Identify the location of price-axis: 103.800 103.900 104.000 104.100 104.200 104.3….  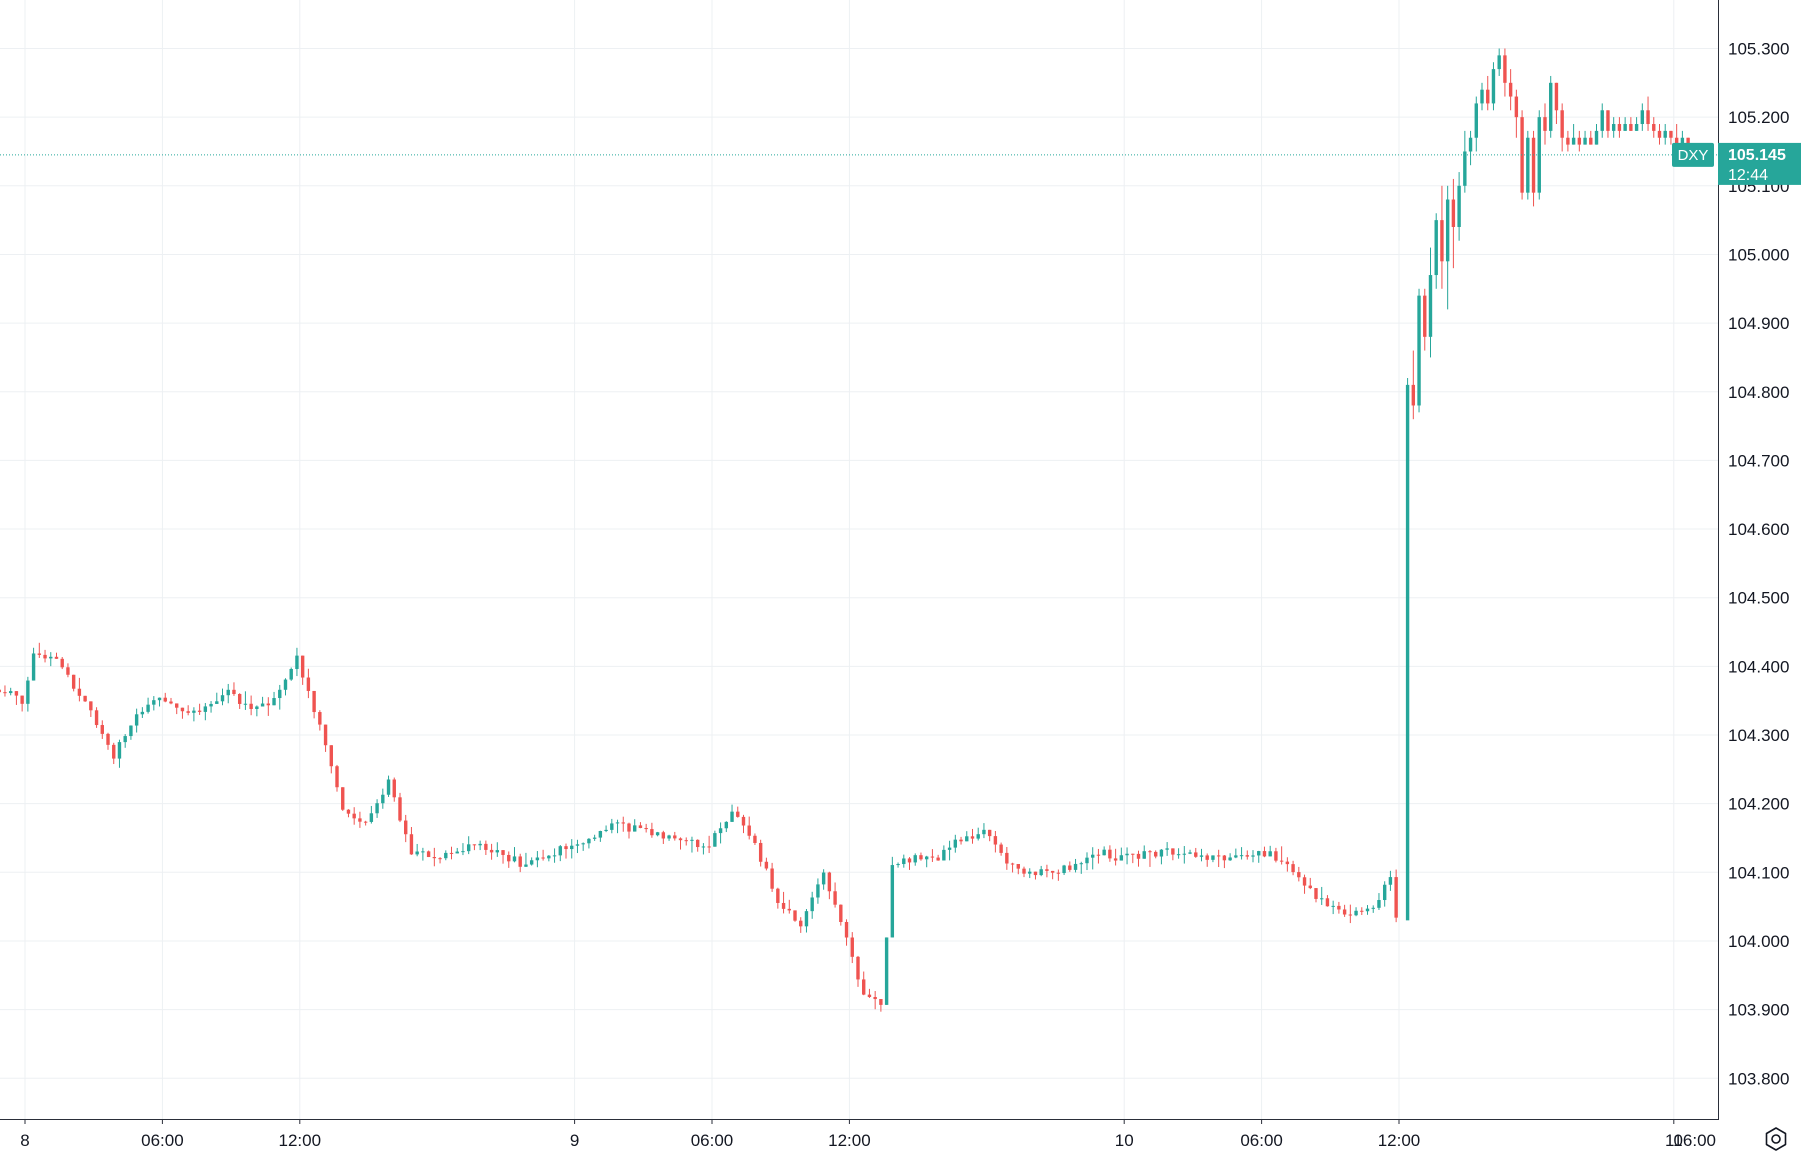
(1758, 564).